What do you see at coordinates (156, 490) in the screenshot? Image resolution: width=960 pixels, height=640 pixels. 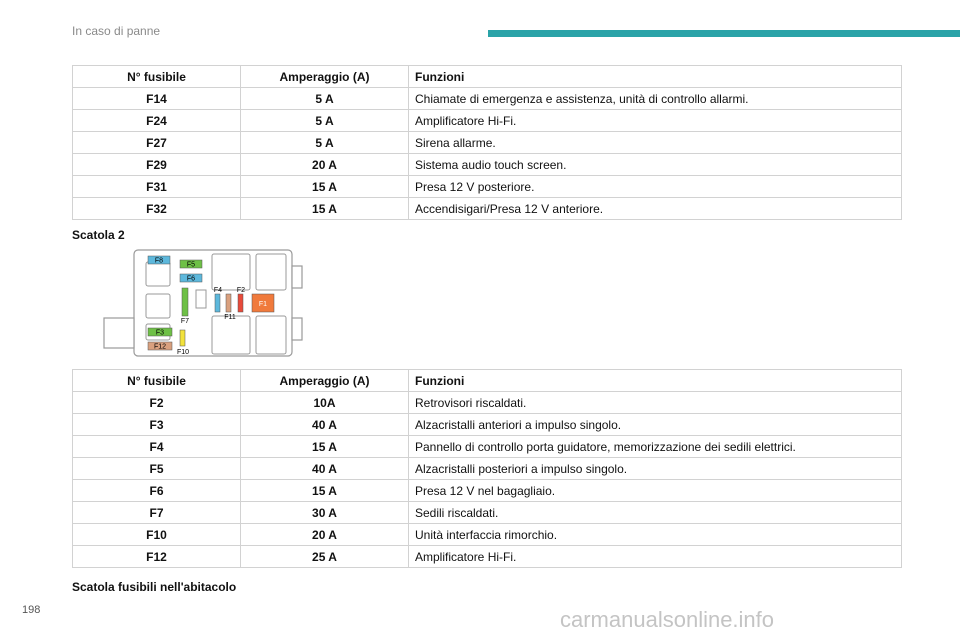 I see `fuse-number: F6` at bounding box center [156, 490].